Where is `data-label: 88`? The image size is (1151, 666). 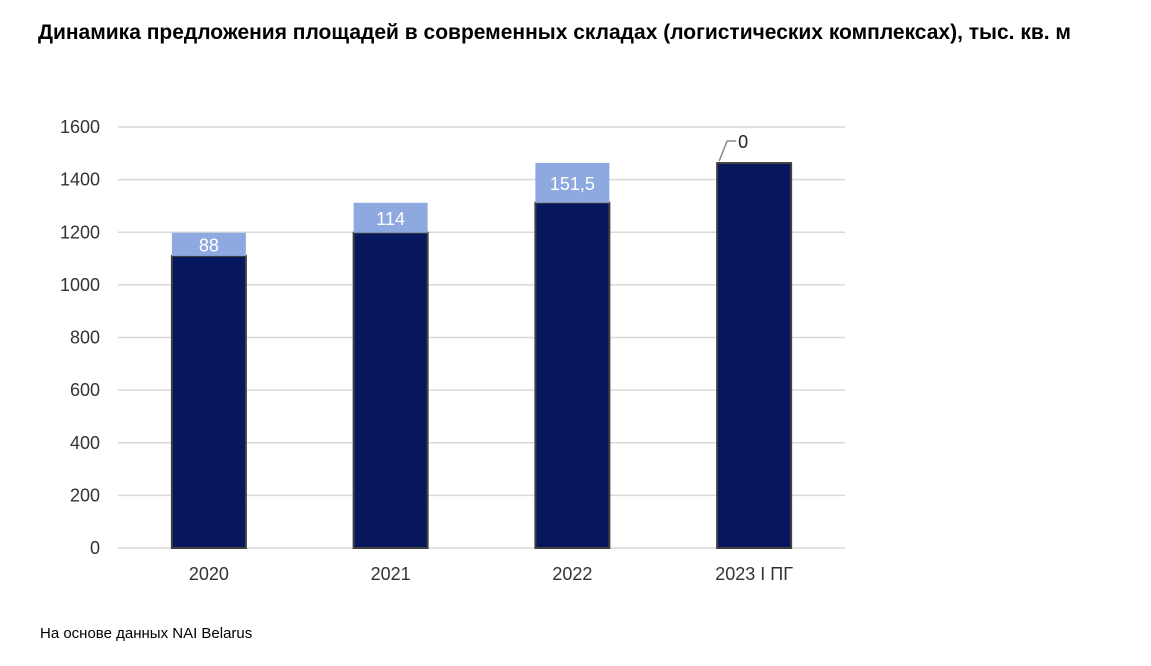 data-label: 88 is located at coordinates (209, 245).